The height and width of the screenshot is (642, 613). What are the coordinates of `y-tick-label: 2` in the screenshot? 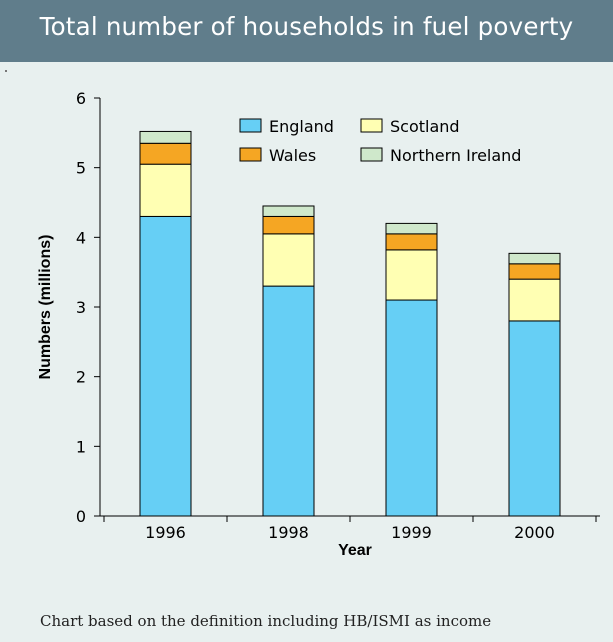 It's located at (81, 377).